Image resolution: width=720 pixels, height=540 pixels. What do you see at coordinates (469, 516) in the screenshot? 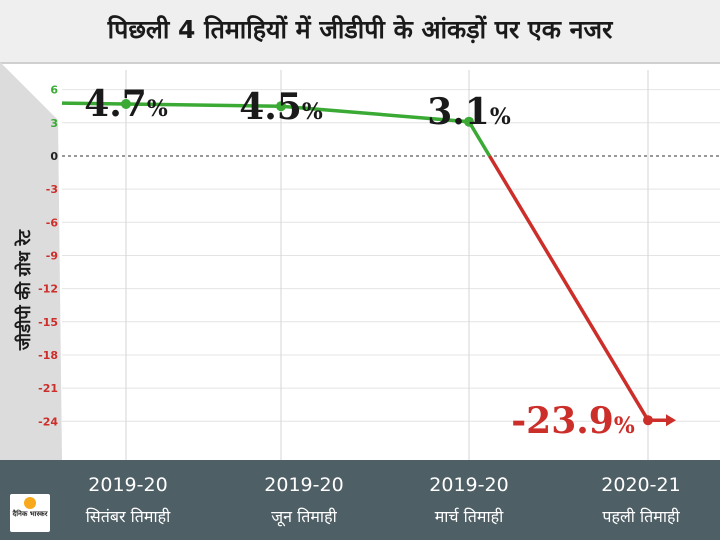
I see `x-tick-quarter: मार्च तिमाही` at bounding box center [469, 516].